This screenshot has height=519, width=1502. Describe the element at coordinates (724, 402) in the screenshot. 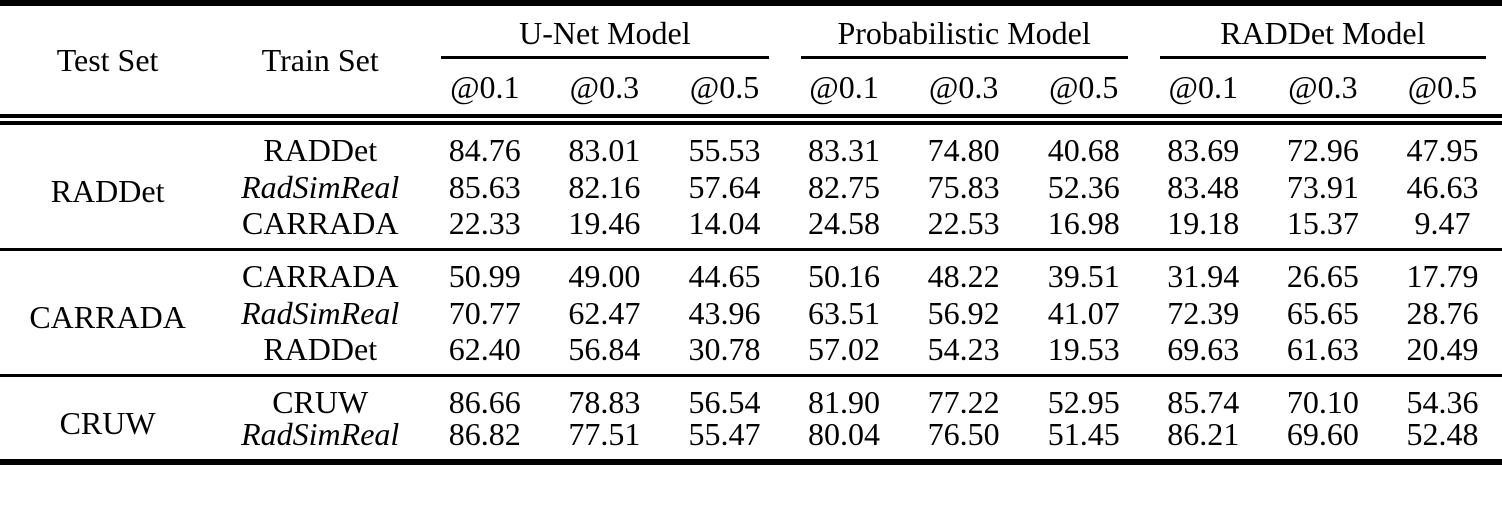

I see `value-cell: 56.54` at that location.